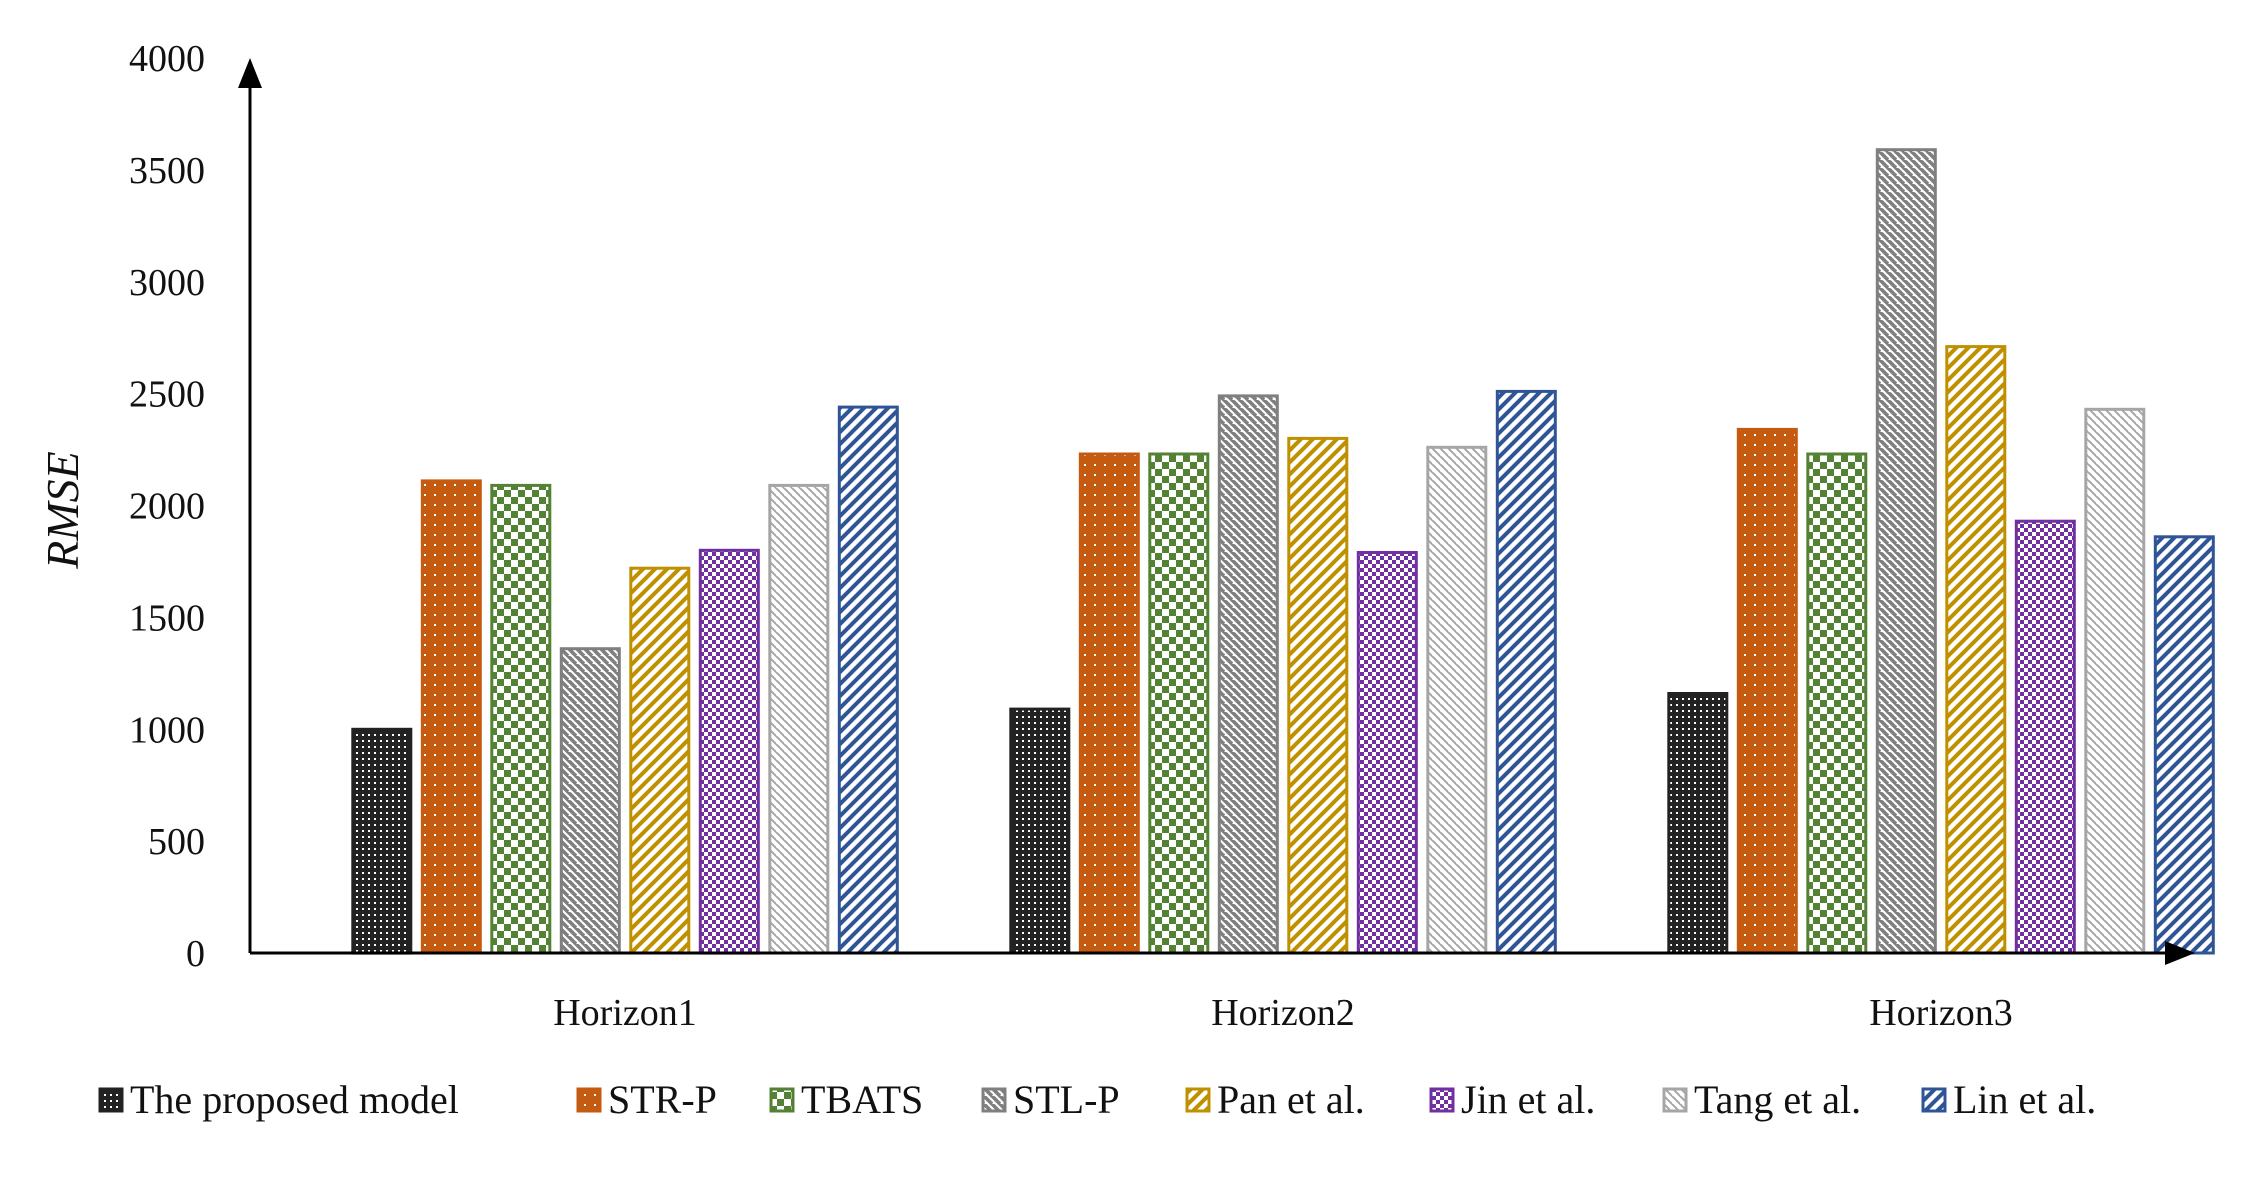 The height and width of the screenshot is (1184, 2248). I want to click on bar-tang-et-al-horizon3, so click(2115, 681).